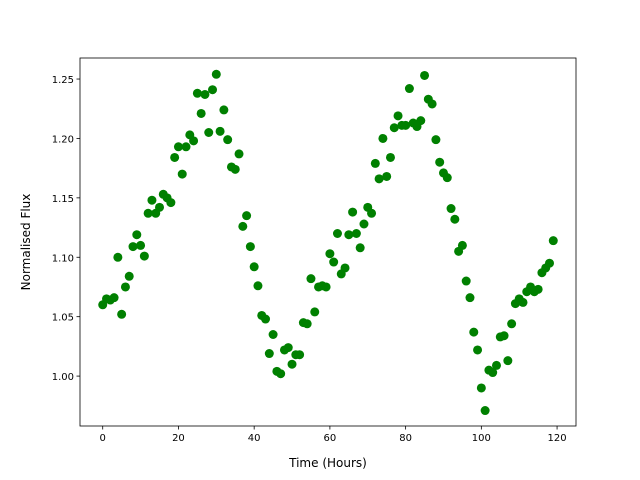  I want to click on x-axis-label: Time (Hours), so click(327, 463).